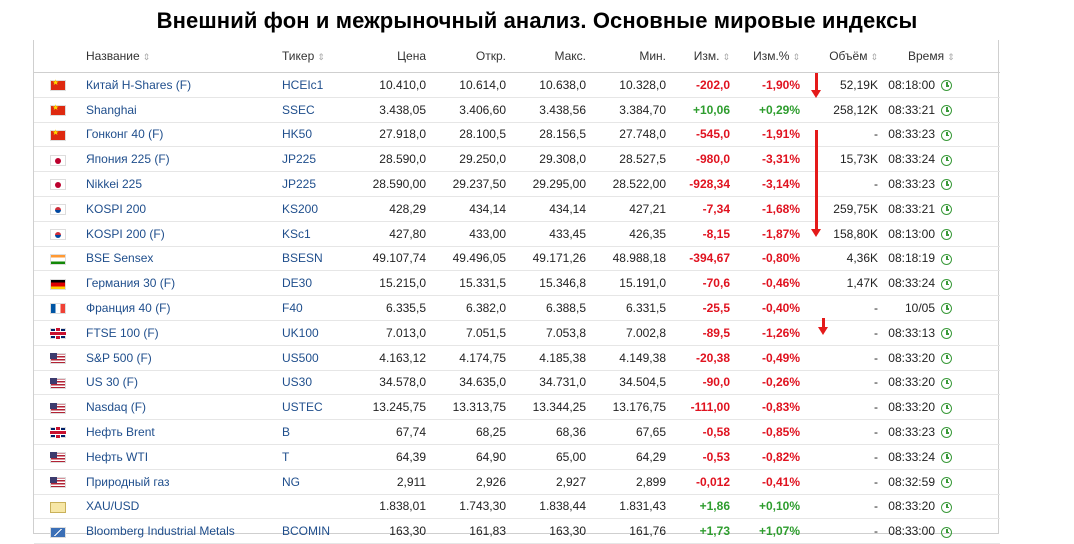 The width and height of the screenshot is (1074, 544). I want to click on change-pct-cell: -1,26%, so click(769, 333).